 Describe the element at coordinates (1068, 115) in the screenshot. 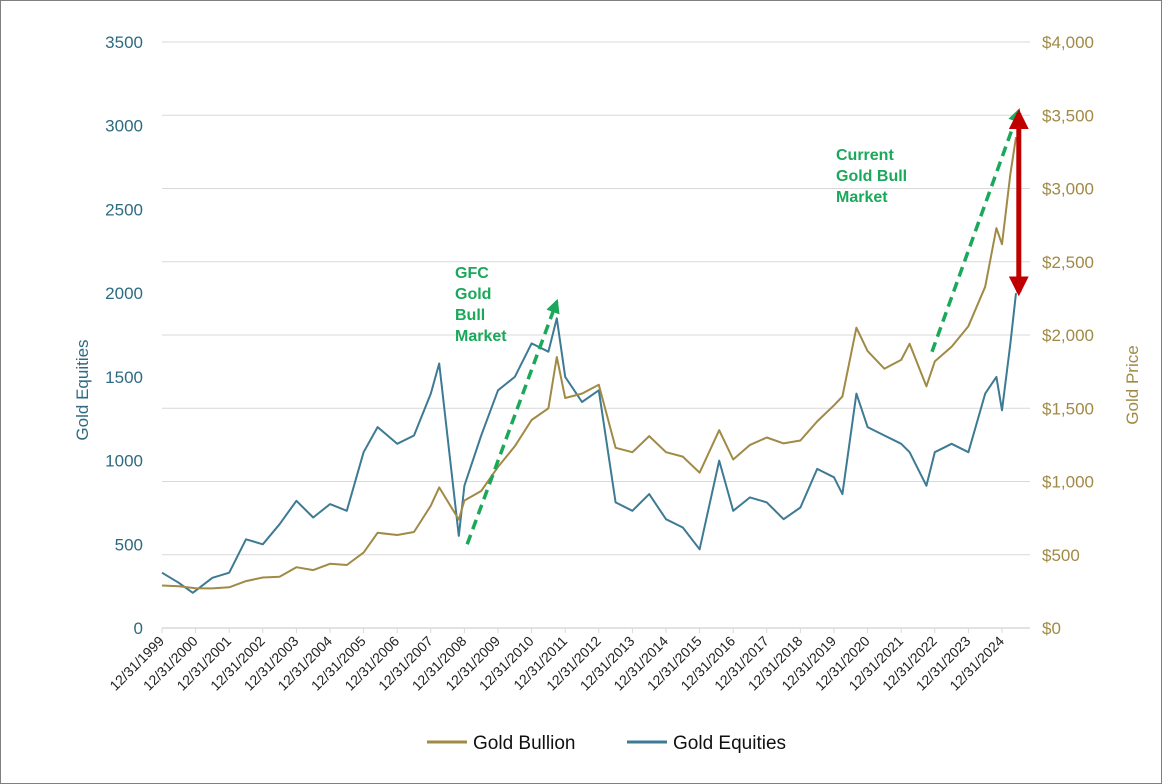

I see `right-axis-tick-label: $3,500` at that location.